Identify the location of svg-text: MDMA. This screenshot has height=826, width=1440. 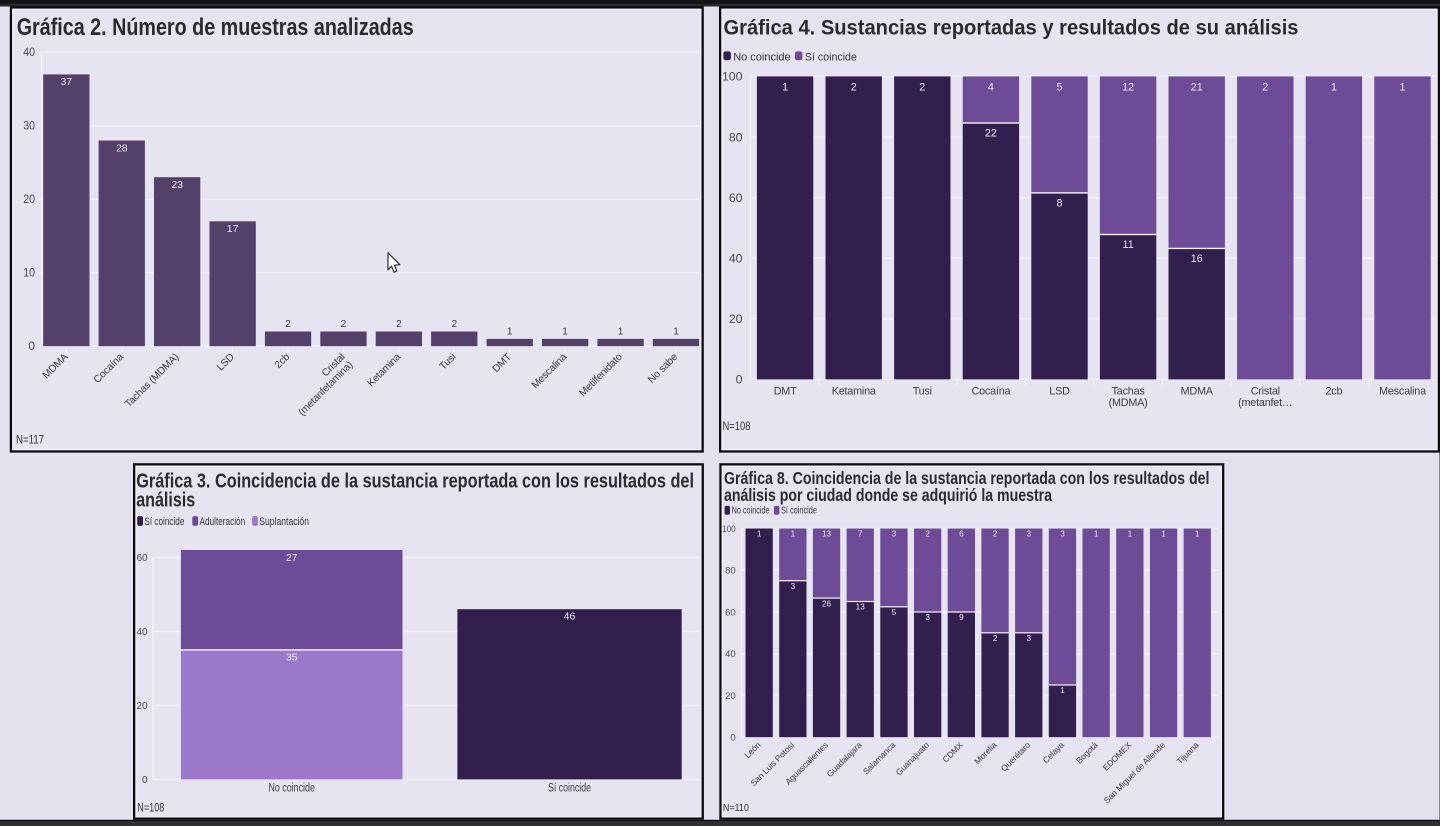
(1197, 391).